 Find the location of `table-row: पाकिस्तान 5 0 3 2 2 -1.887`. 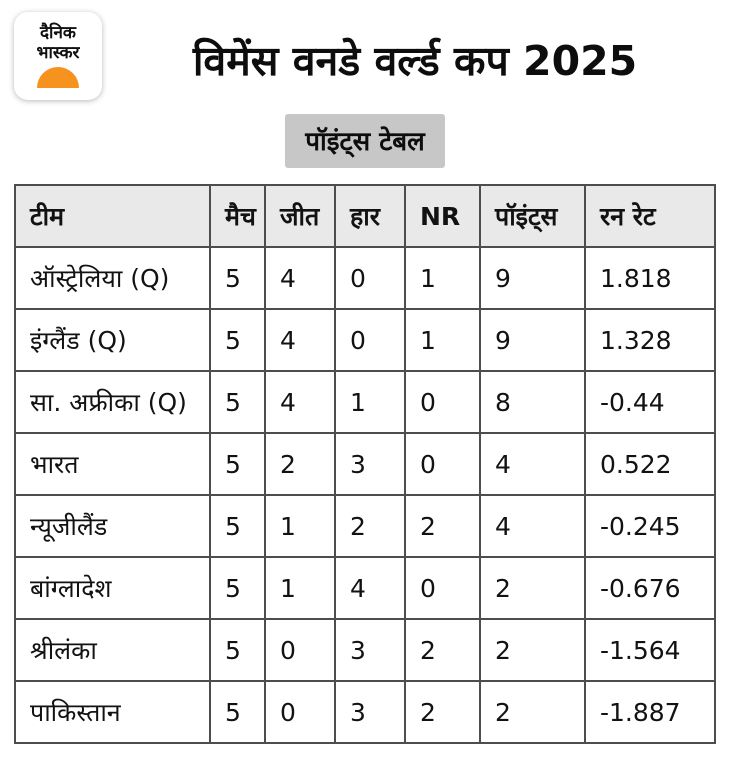

table-row: पाकिस्तान 5 0 3 2 2 -1.887 is located at coordinates (365, 712).